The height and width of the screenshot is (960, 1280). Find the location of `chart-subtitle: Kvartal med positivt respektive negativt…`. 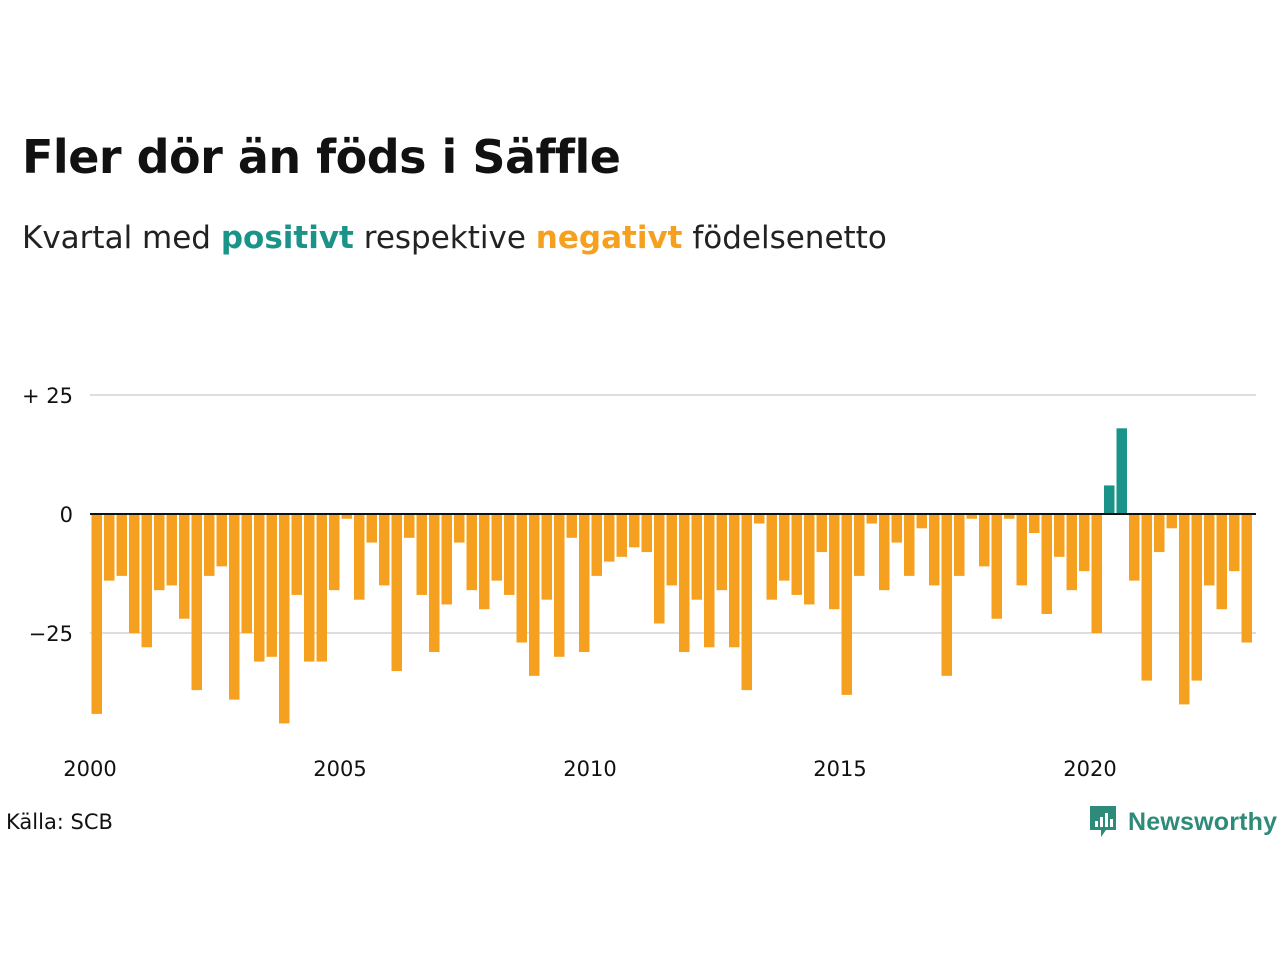

chart-subtitle: Kvartal med positivt respektive negativt… is located at coordinates (454, 238).